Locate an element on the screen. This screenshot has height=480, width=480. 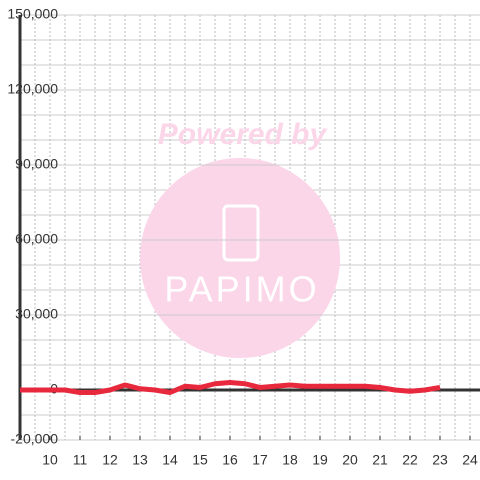
x-tick-label: 19 is located at coordinates (320, 460).